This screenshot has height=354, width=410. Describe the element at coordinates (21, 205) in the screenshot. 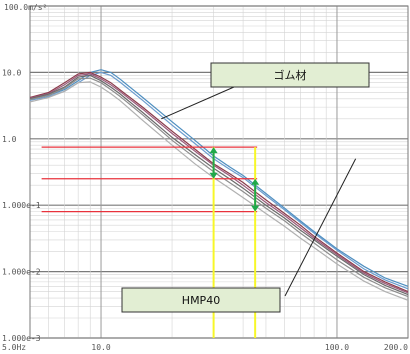

I see `y-tick-label: 1.000e-1` at that location.